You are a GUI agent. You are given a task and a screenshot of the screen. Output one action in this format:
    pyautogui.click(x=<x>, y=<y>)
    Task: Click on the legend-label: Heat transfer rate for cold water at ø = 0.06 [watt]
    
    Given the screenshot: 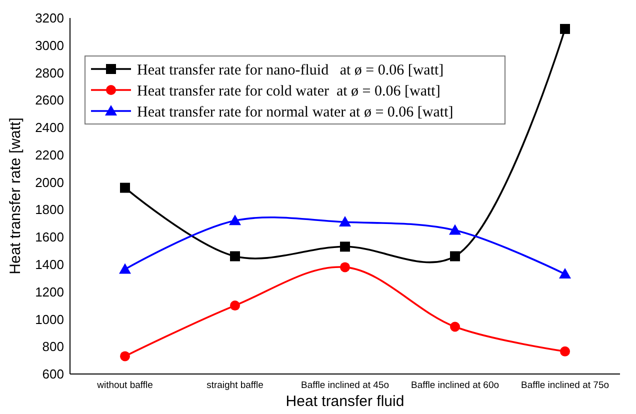 What is the action you would take?
    pyautogui.click(x=288, y=91)
    